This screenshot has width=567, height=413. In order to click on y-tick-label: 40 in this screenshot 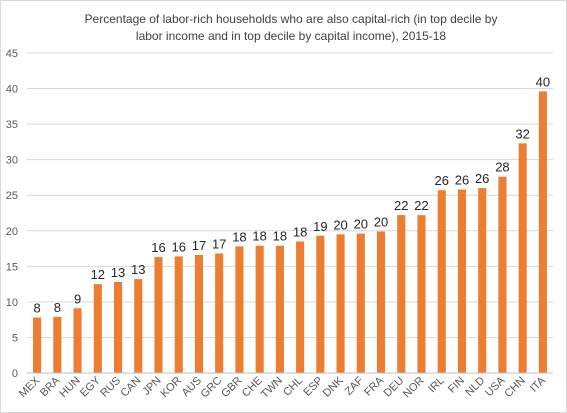, I will do `click(12, 90)`.